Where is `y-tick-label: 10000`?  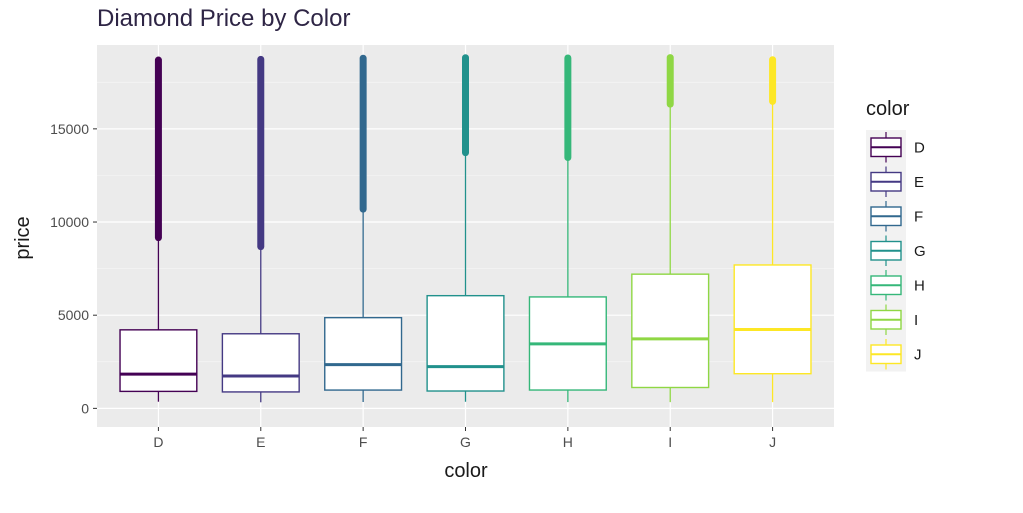
y-tick-label: 10000 is located at coordinates (69, 222).